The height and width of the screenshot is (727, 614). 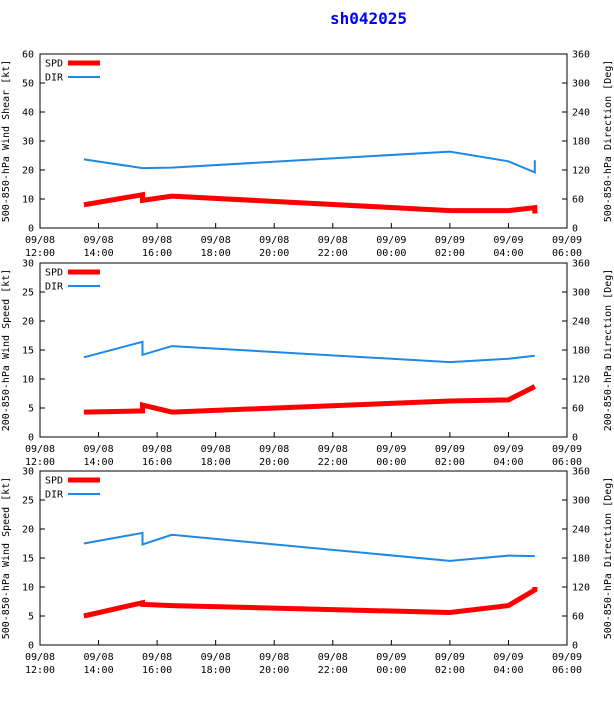 What do you see at coordinates (274, 253) in the screenshot?
I see `panel-1-x-tick-time: 20:00` at bounding box center [274, 253].